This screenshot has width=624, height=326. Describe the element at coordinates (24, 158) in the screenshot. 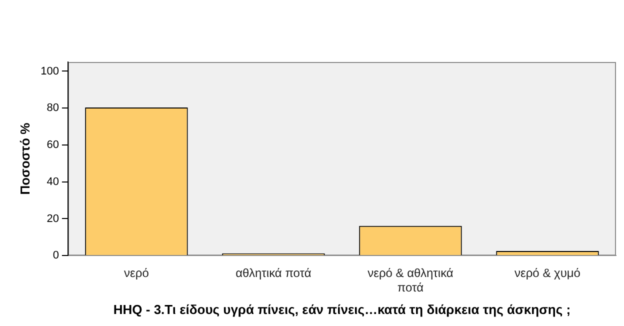

I see `y-axis-title: Ποσοστό %` at that location.